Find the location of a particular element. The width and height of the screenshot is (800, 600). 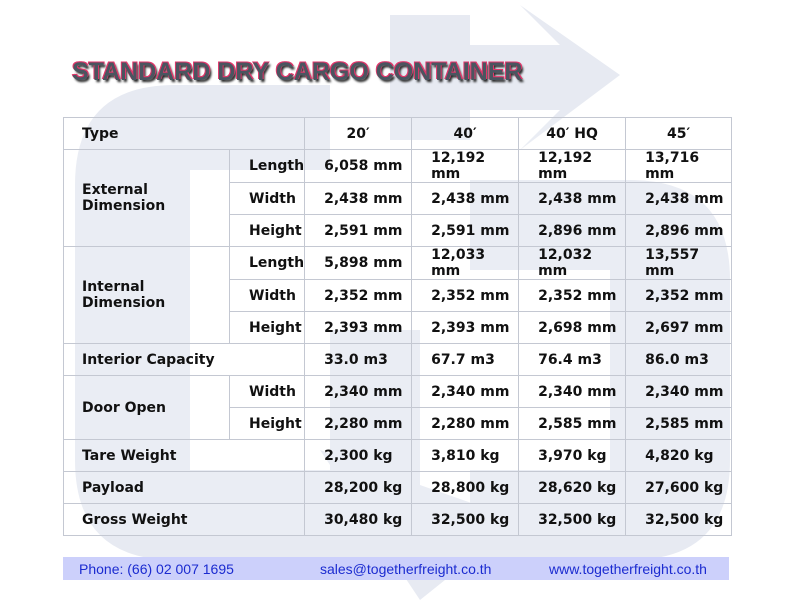

type-header: Type is located at coordinates (184, 133).